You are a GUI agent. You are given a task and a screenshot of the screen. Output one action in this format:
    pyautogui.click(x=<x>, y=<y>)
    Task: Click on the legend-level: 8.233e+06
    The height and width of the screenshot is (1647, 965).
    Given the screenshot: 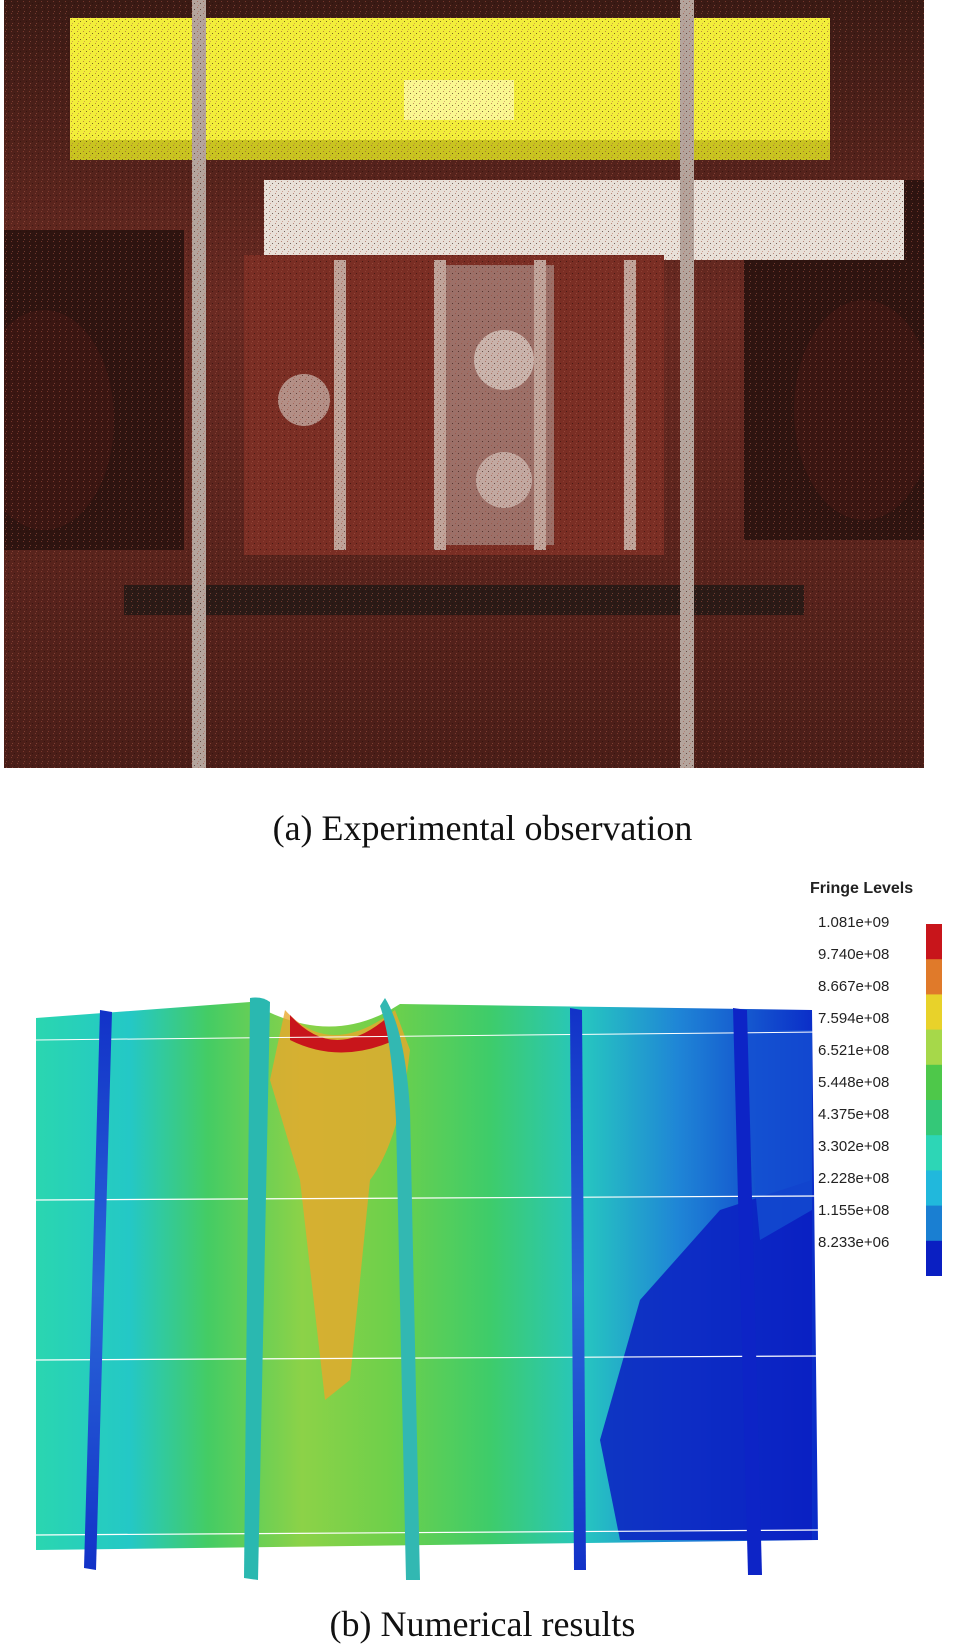 What is the action you would take?
    pyautogui.click(x=854, y=1242)
    